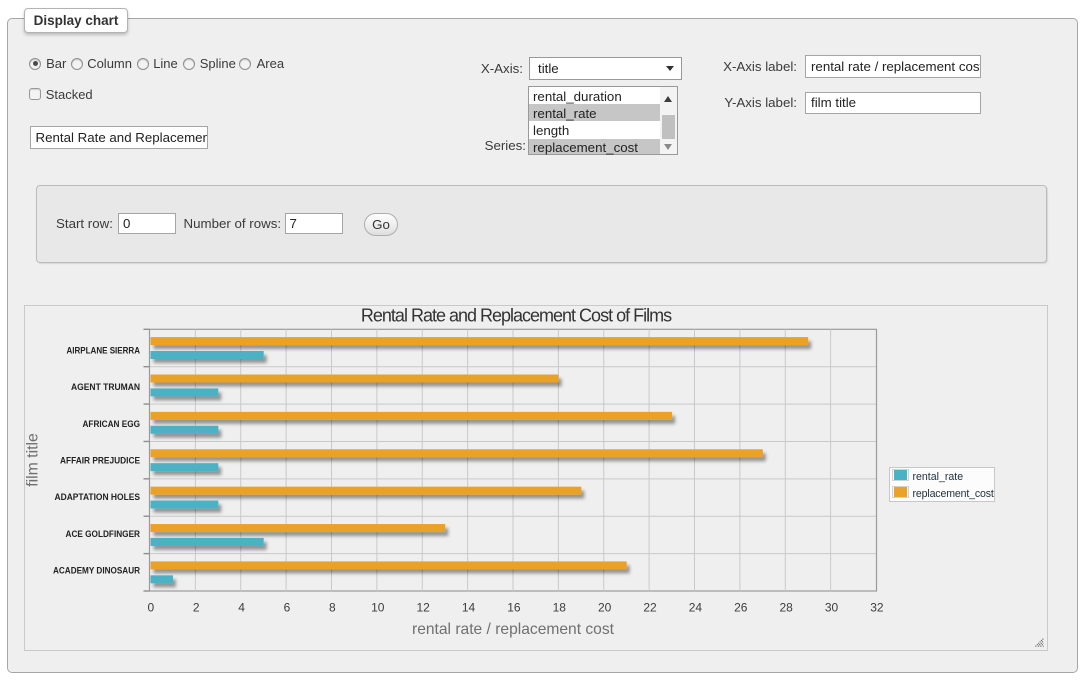 The width and height of the screenshot is (1081, 681). What do you see at coordinates (378, 608) in the screenshot?
I see `svg-text: 10` at bounding box center [378, 608].